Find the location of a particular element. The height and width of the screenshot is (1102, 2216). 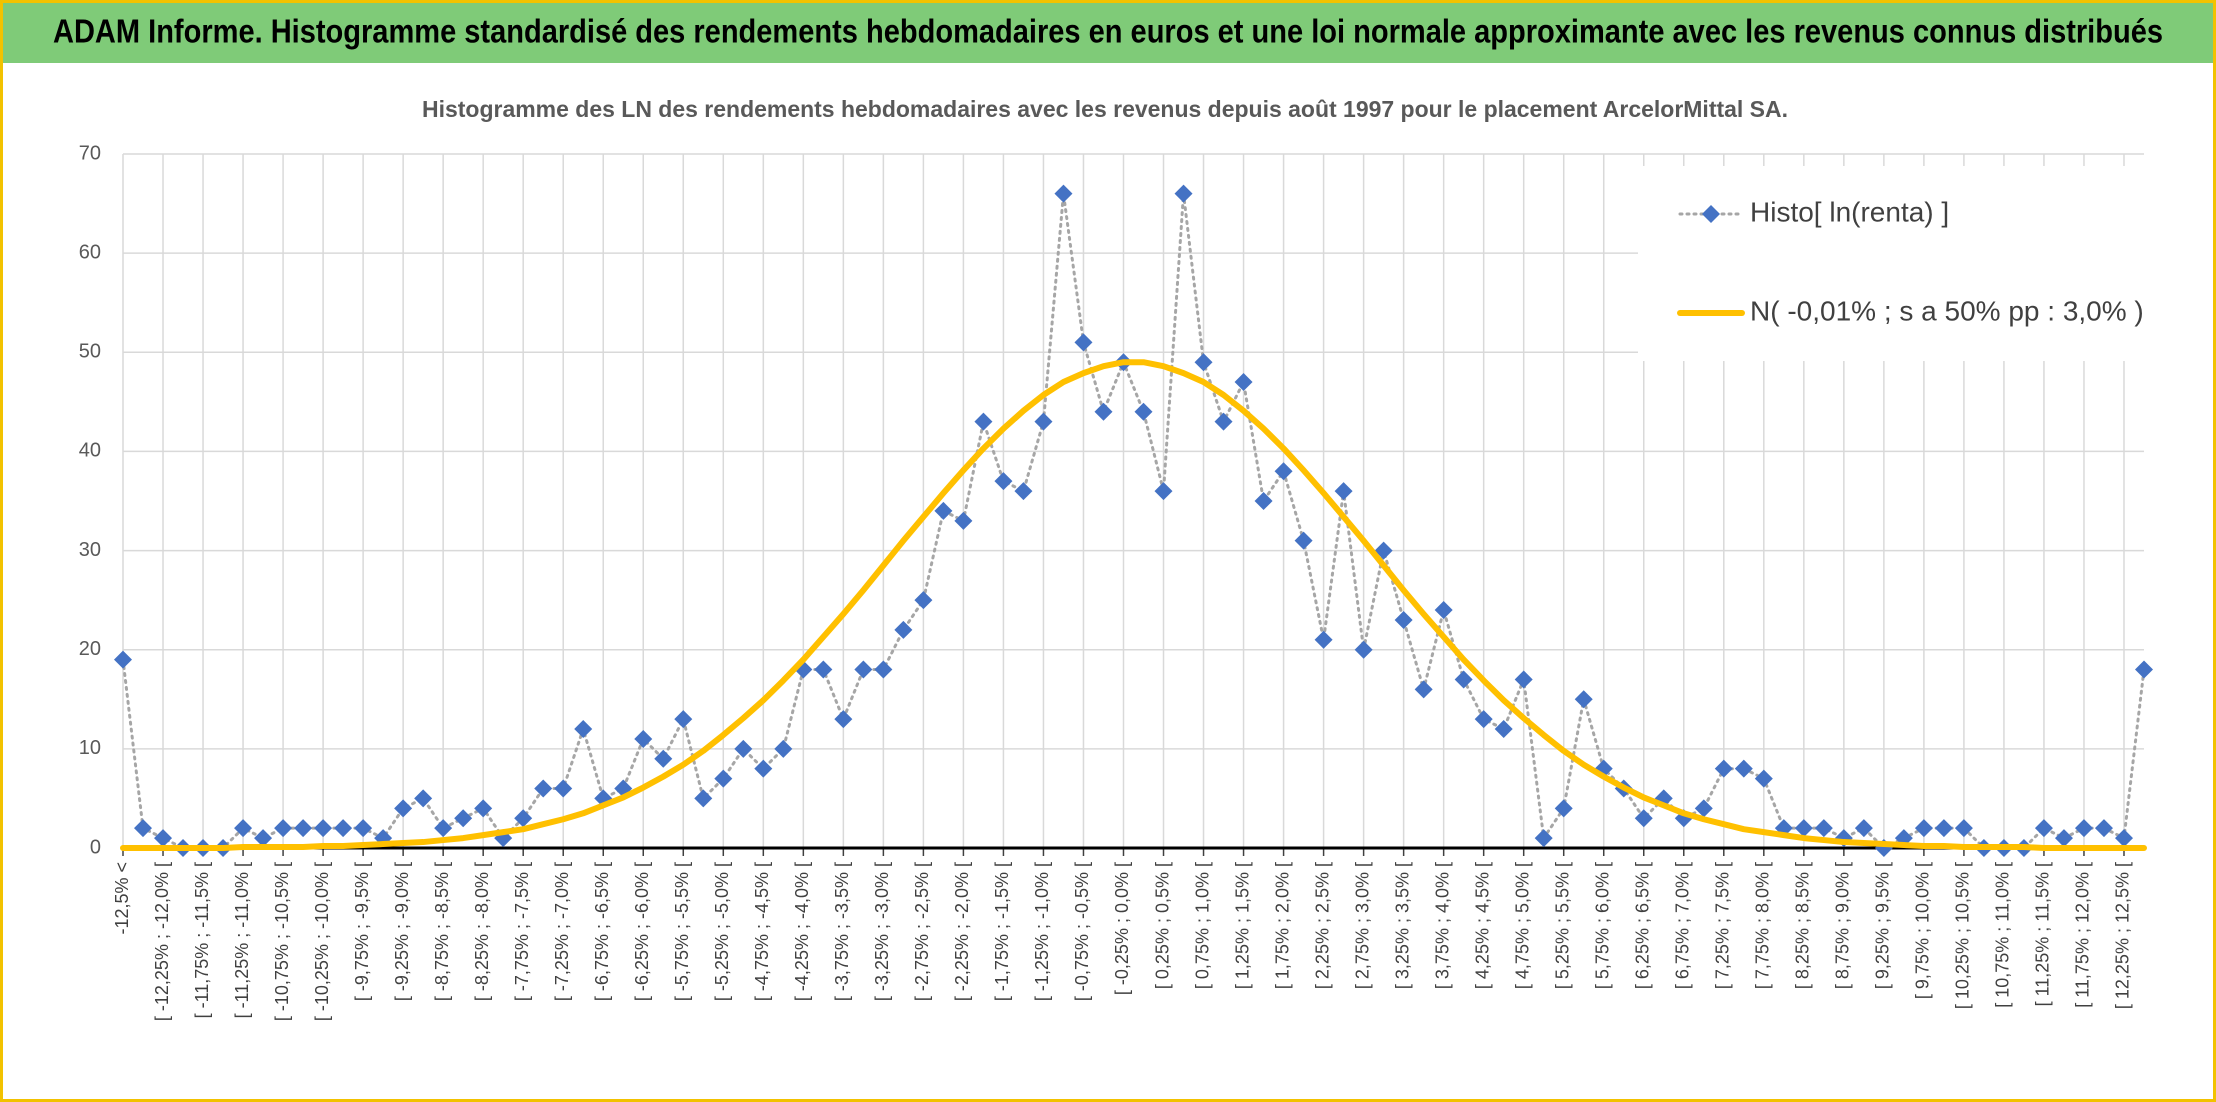

x-tick-label: [ 10,75% ; 11,0% [ is located at coordinates (2003, 935).